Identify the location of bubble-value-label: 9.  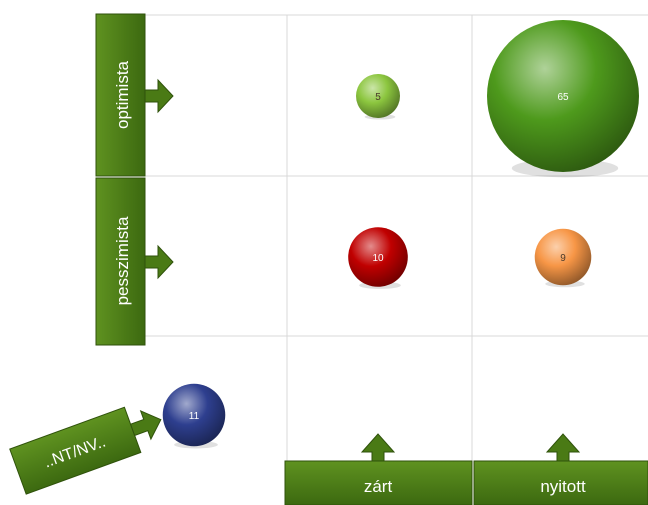
(563, 258).